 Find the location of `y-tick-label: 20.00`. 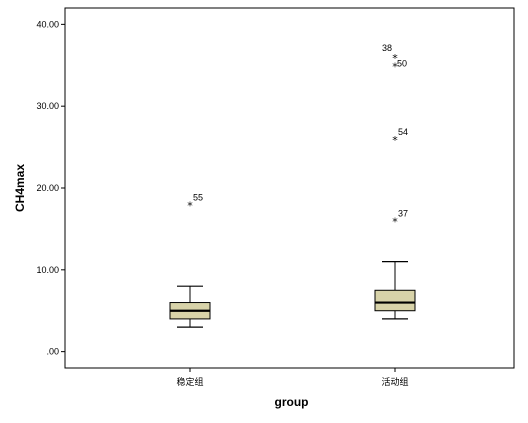

y-tick-label: 20.00 is located at coordinates (47, 188).